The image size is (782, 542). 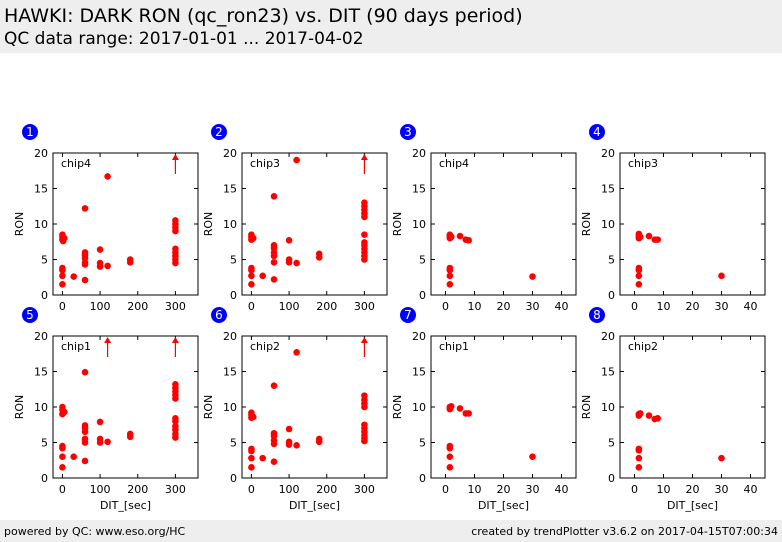 What do you see at coordinates (408, 132) in the screenshot?
I see `panel-number: 3` at bounding box center [408, 132].